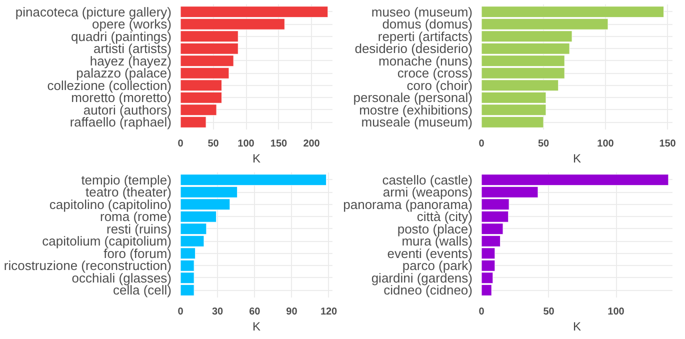 This screenshot has height=339, width=685. What do you see at coordinates (422, 12) in the screenshot?
I see `y-tick-label: museo (museum)` at bounding box center [422, 12].